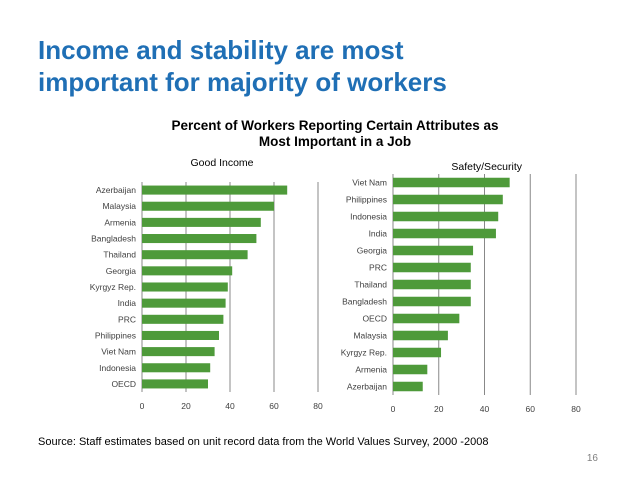 Image resolution: width=638 pixels, height=479 pixels. I want to click on chart-1-category-label: Georgia, so click(121, 271).